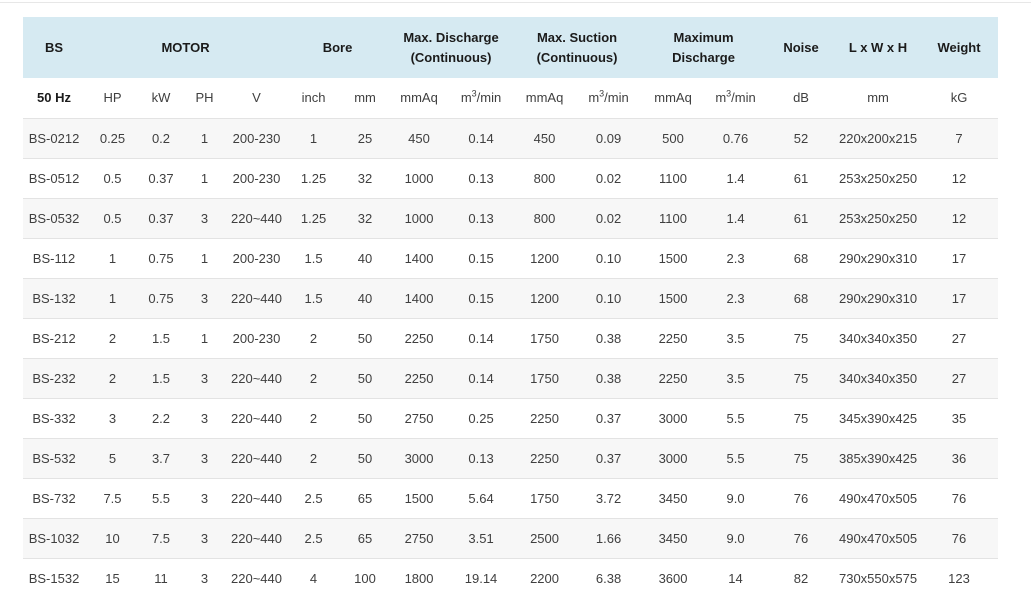  Describe the element at coordinates (609, 178) in the screenshot. I see `table-cell: 0.02` at that location.